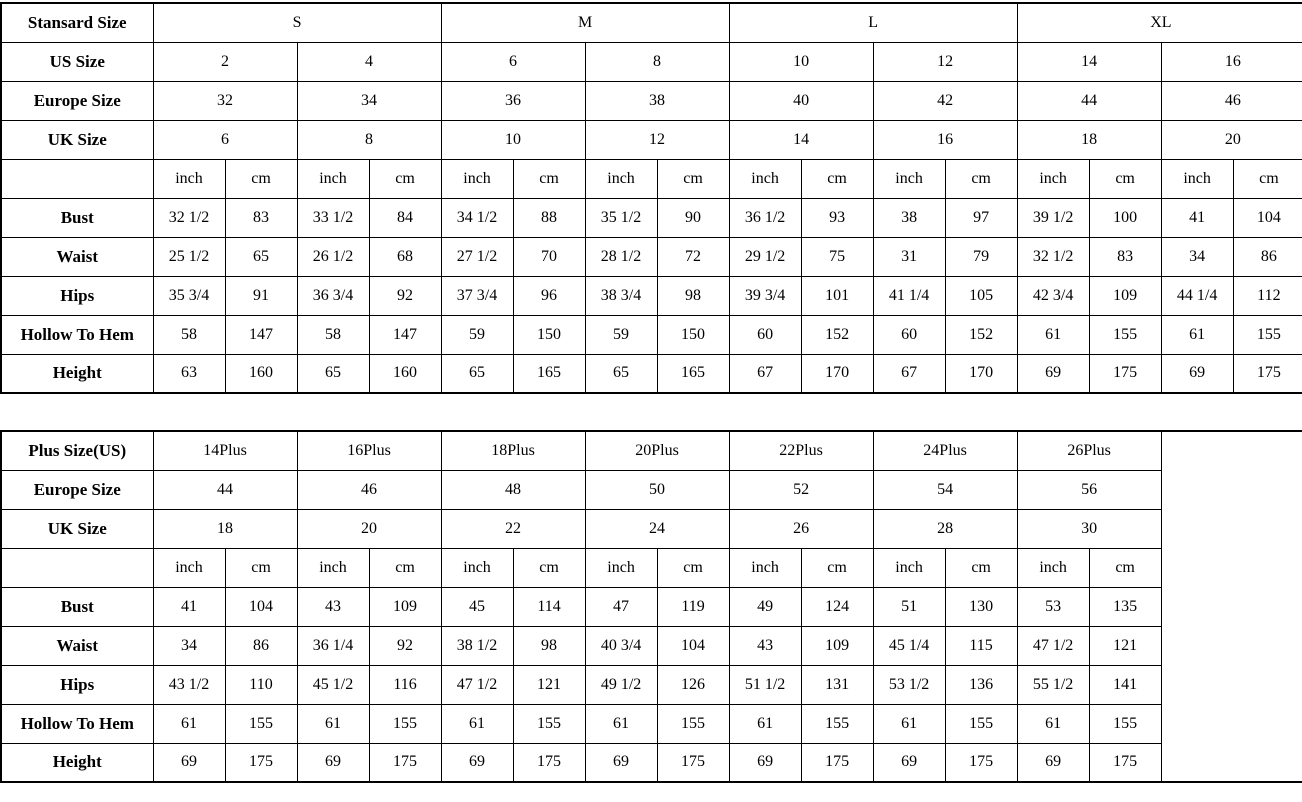 The height and width of the screenshot is (802, 1302). I want to click on plus-size-cell: 18Plus, so click(513, 450).